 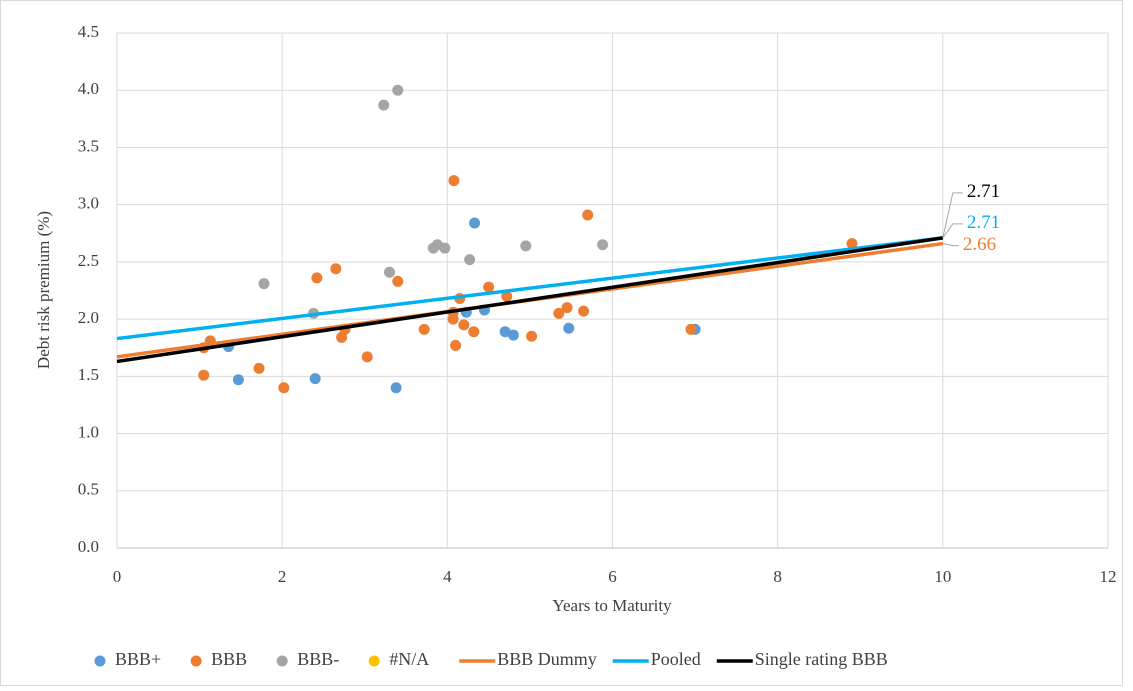 What do you see at coordinates (88, 31) in the screenshot?
I see `y-tick-label: 4.5` at bounding box center [88, 31].